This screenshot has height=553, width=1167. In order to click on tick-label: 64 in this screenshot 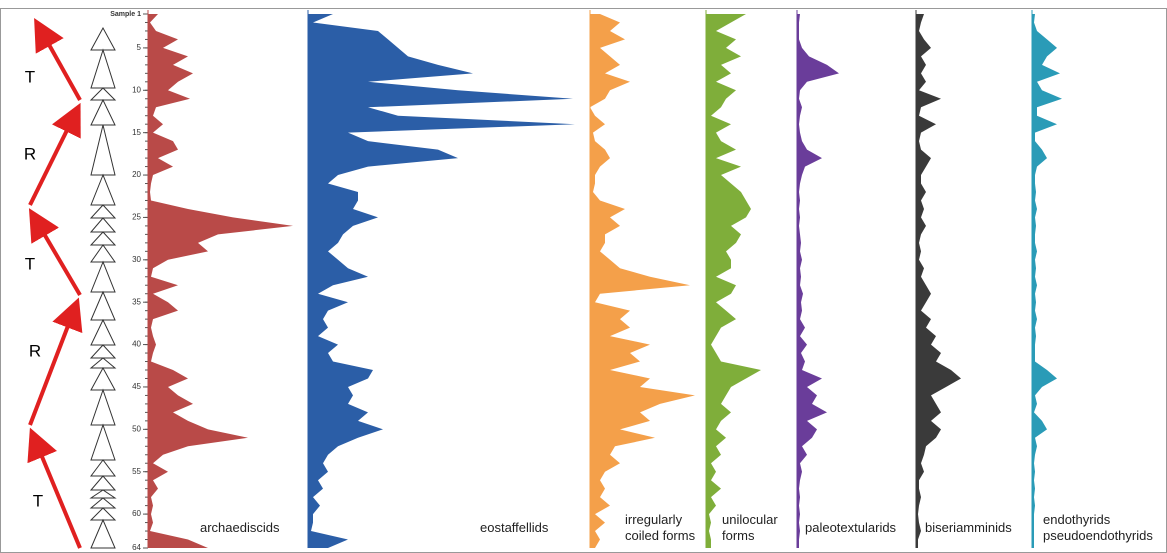, I will do `click(136, 547)`.